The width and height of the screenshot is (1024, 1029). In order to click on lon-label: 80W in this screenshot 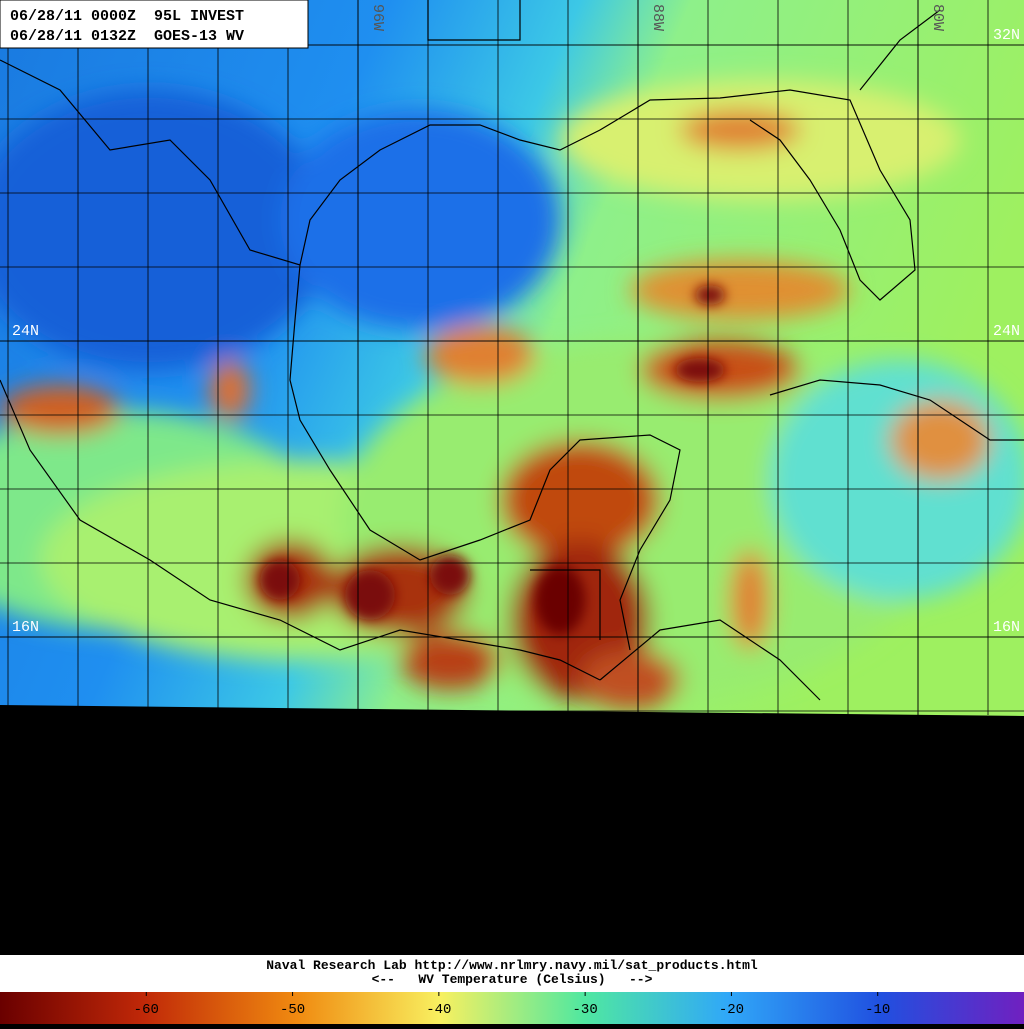, I will do `click(937, 17)`.